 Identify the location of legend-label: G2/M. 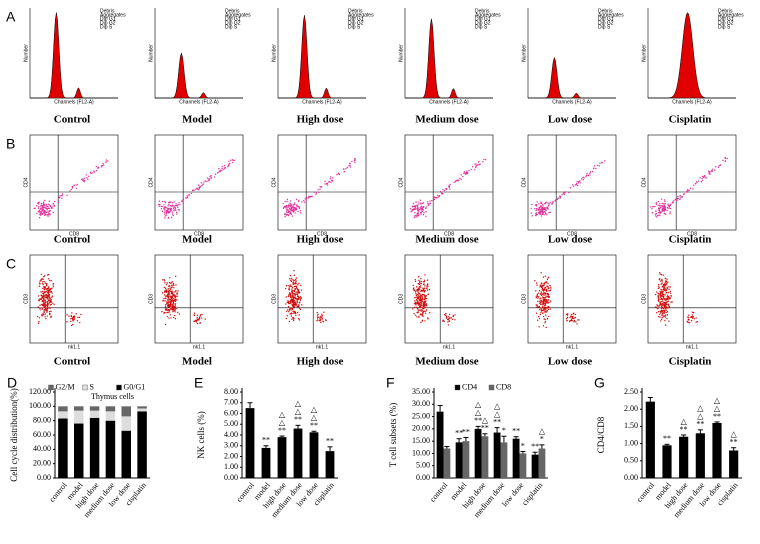
(65, 386).